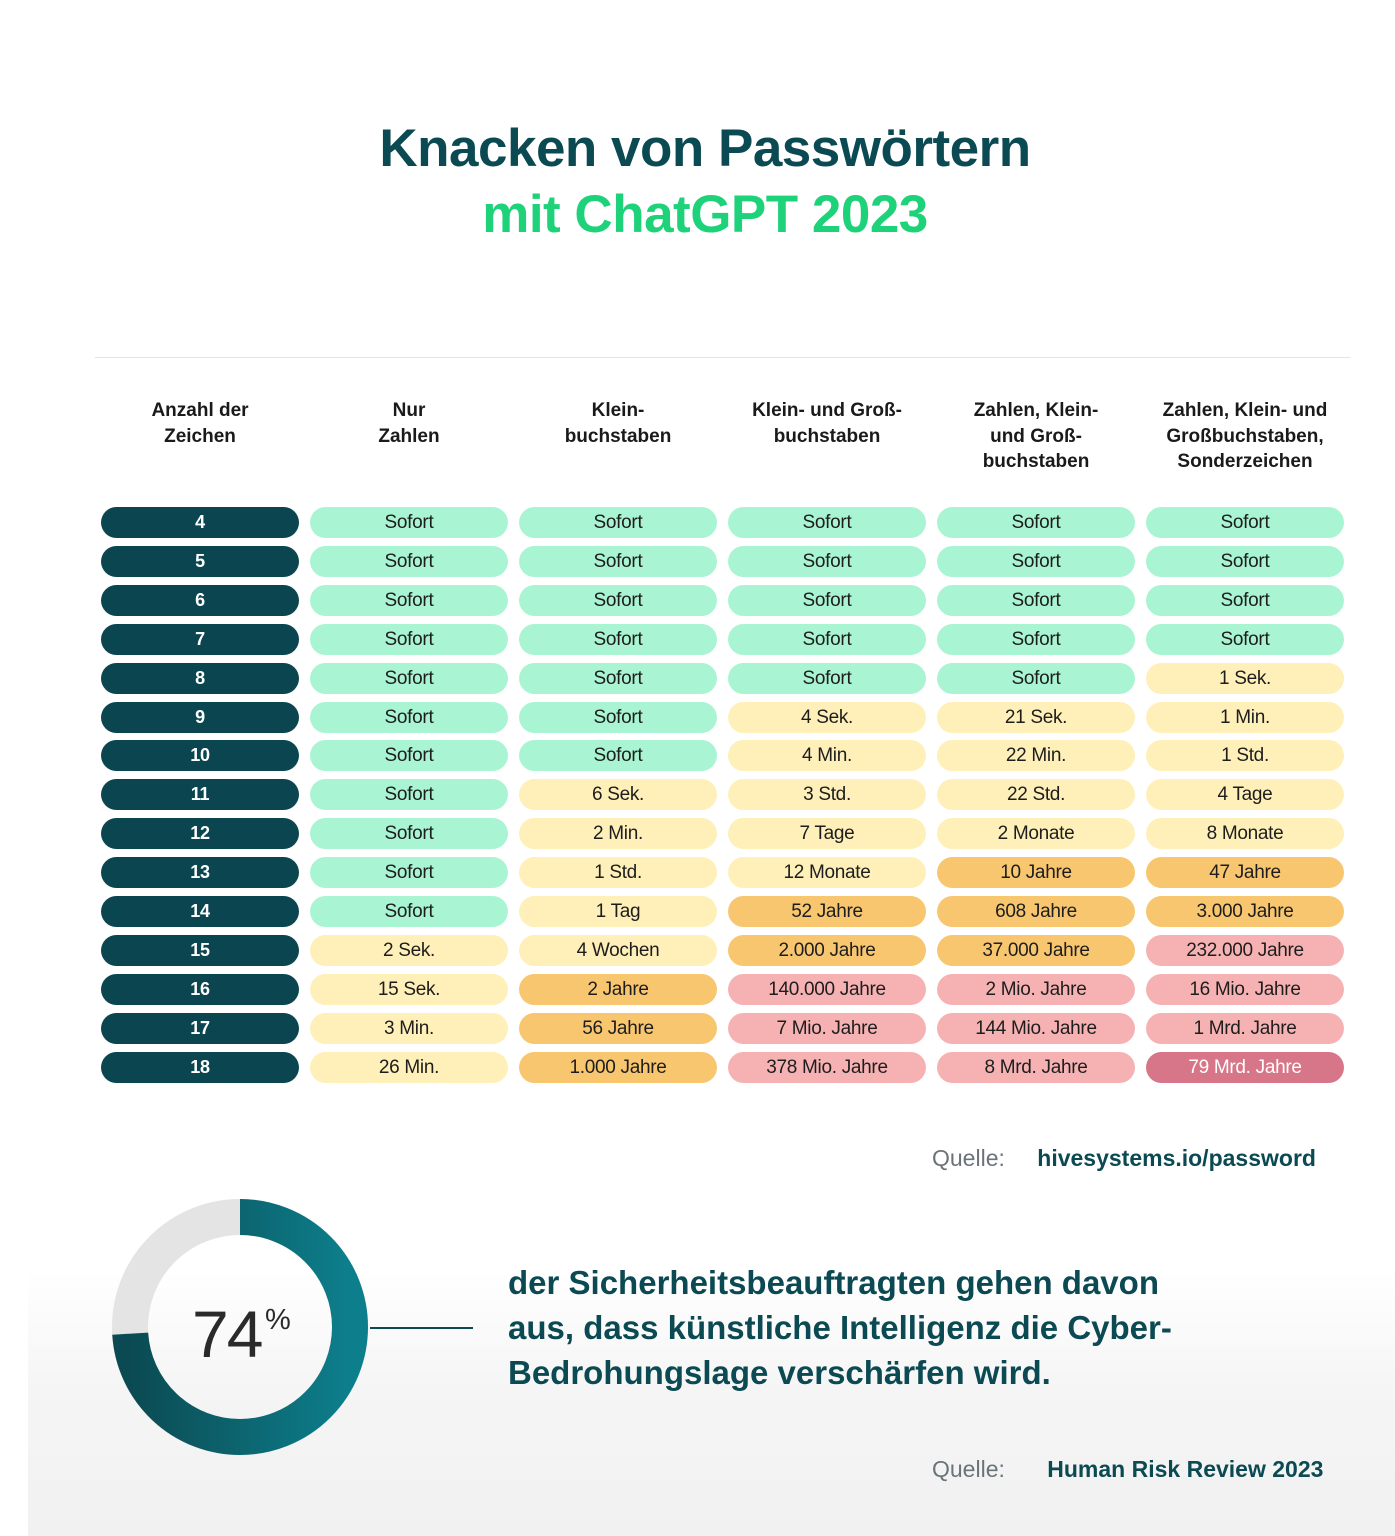  What do you see at coordinates (200, 522) in the screenshot?
I see `length-cell: 4` at bounding box center [200, 522].